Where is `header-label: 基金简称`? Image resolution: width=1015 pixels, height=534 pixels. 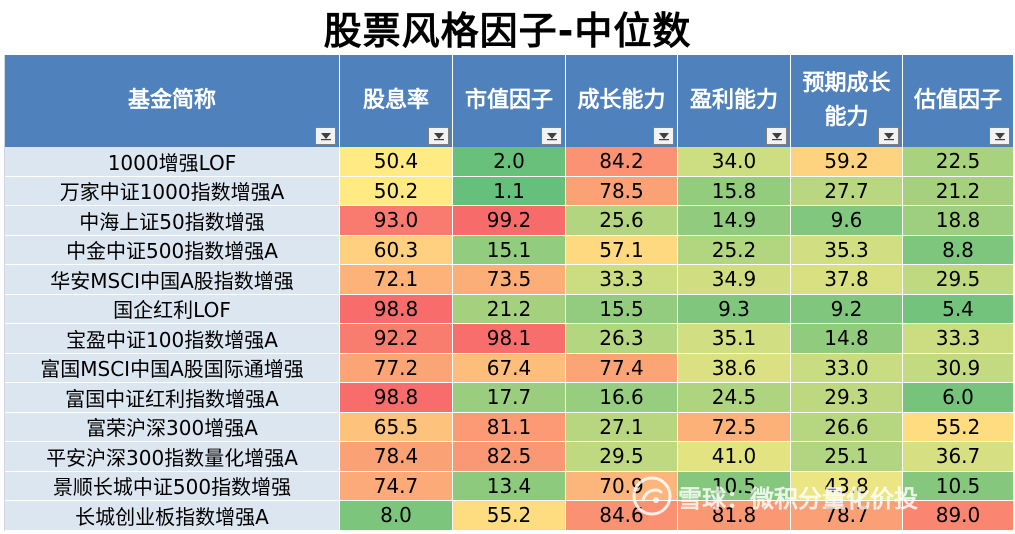
header-label: 基金简称 is located at coordinates (171, 100).